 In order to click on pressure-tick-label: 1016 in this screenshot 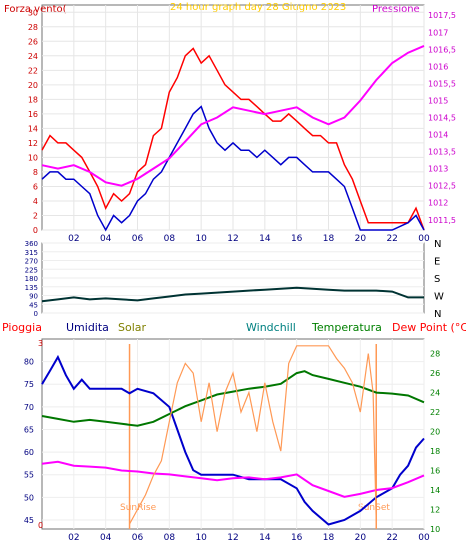, I will do `click(438, 66)`.